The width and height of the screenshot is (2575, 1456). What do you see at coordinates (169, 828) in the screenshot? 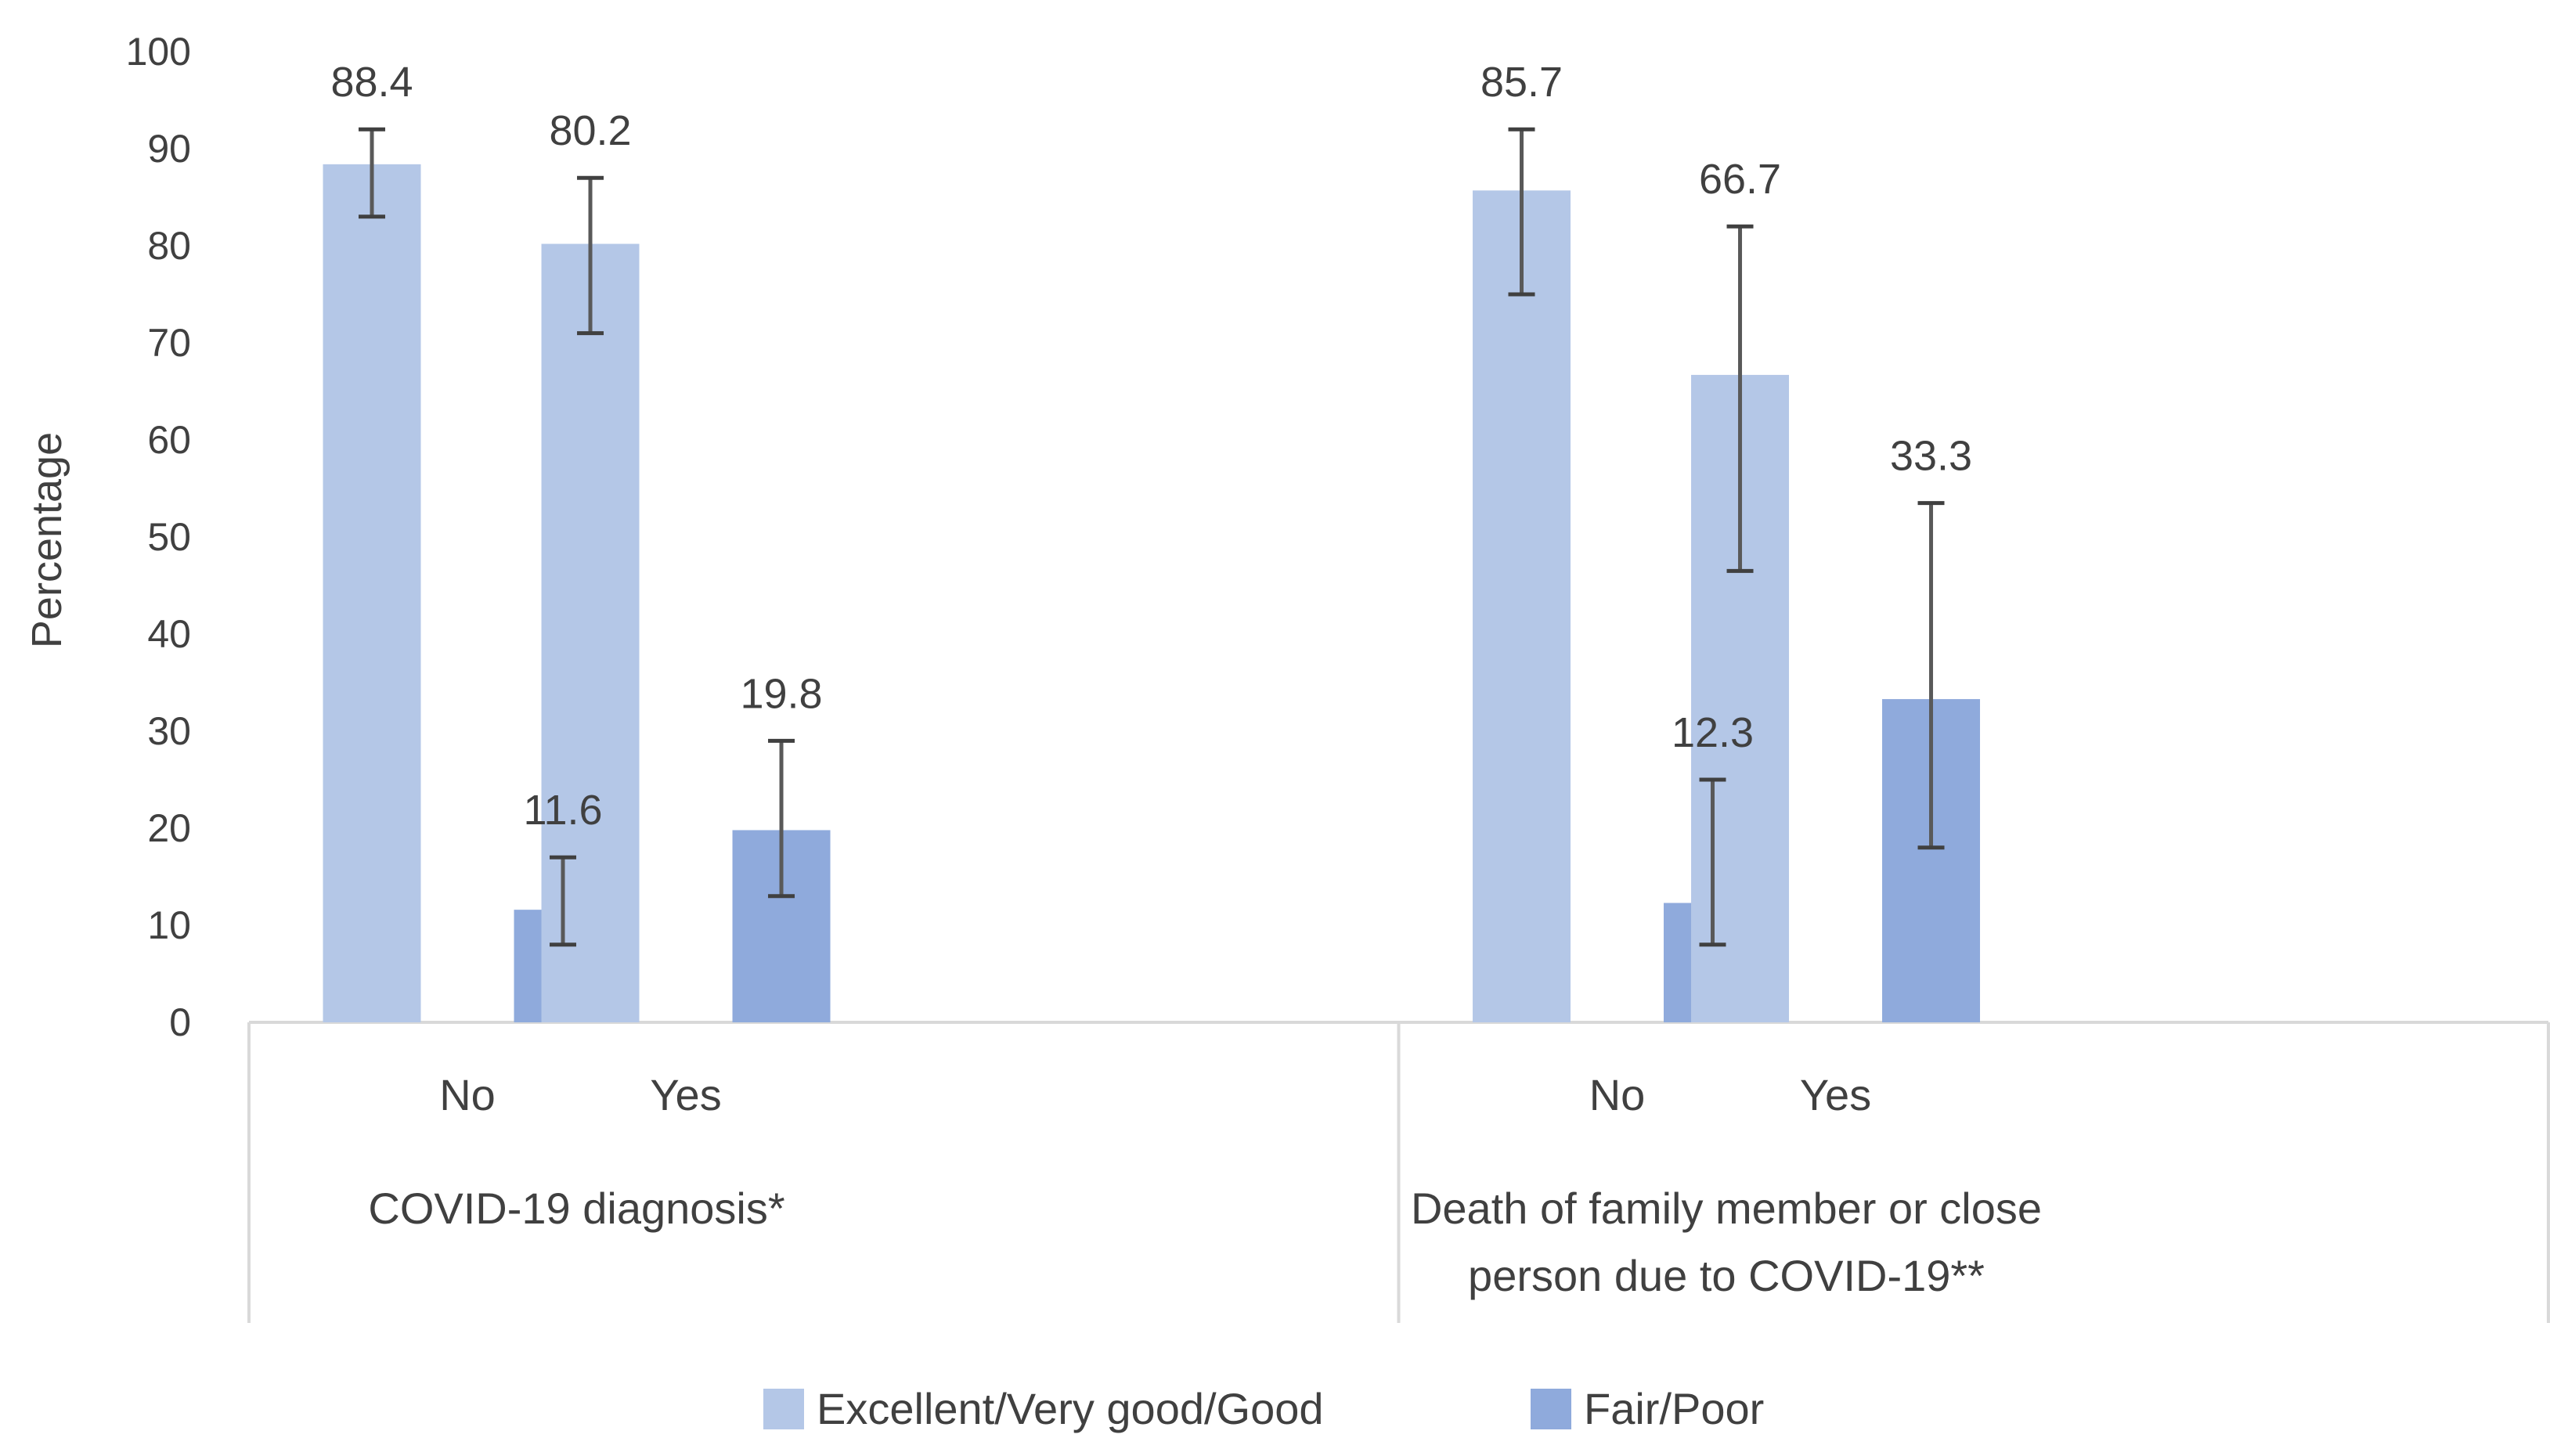
I see `y-tick-label: 20` at bounding box center [169, 828].